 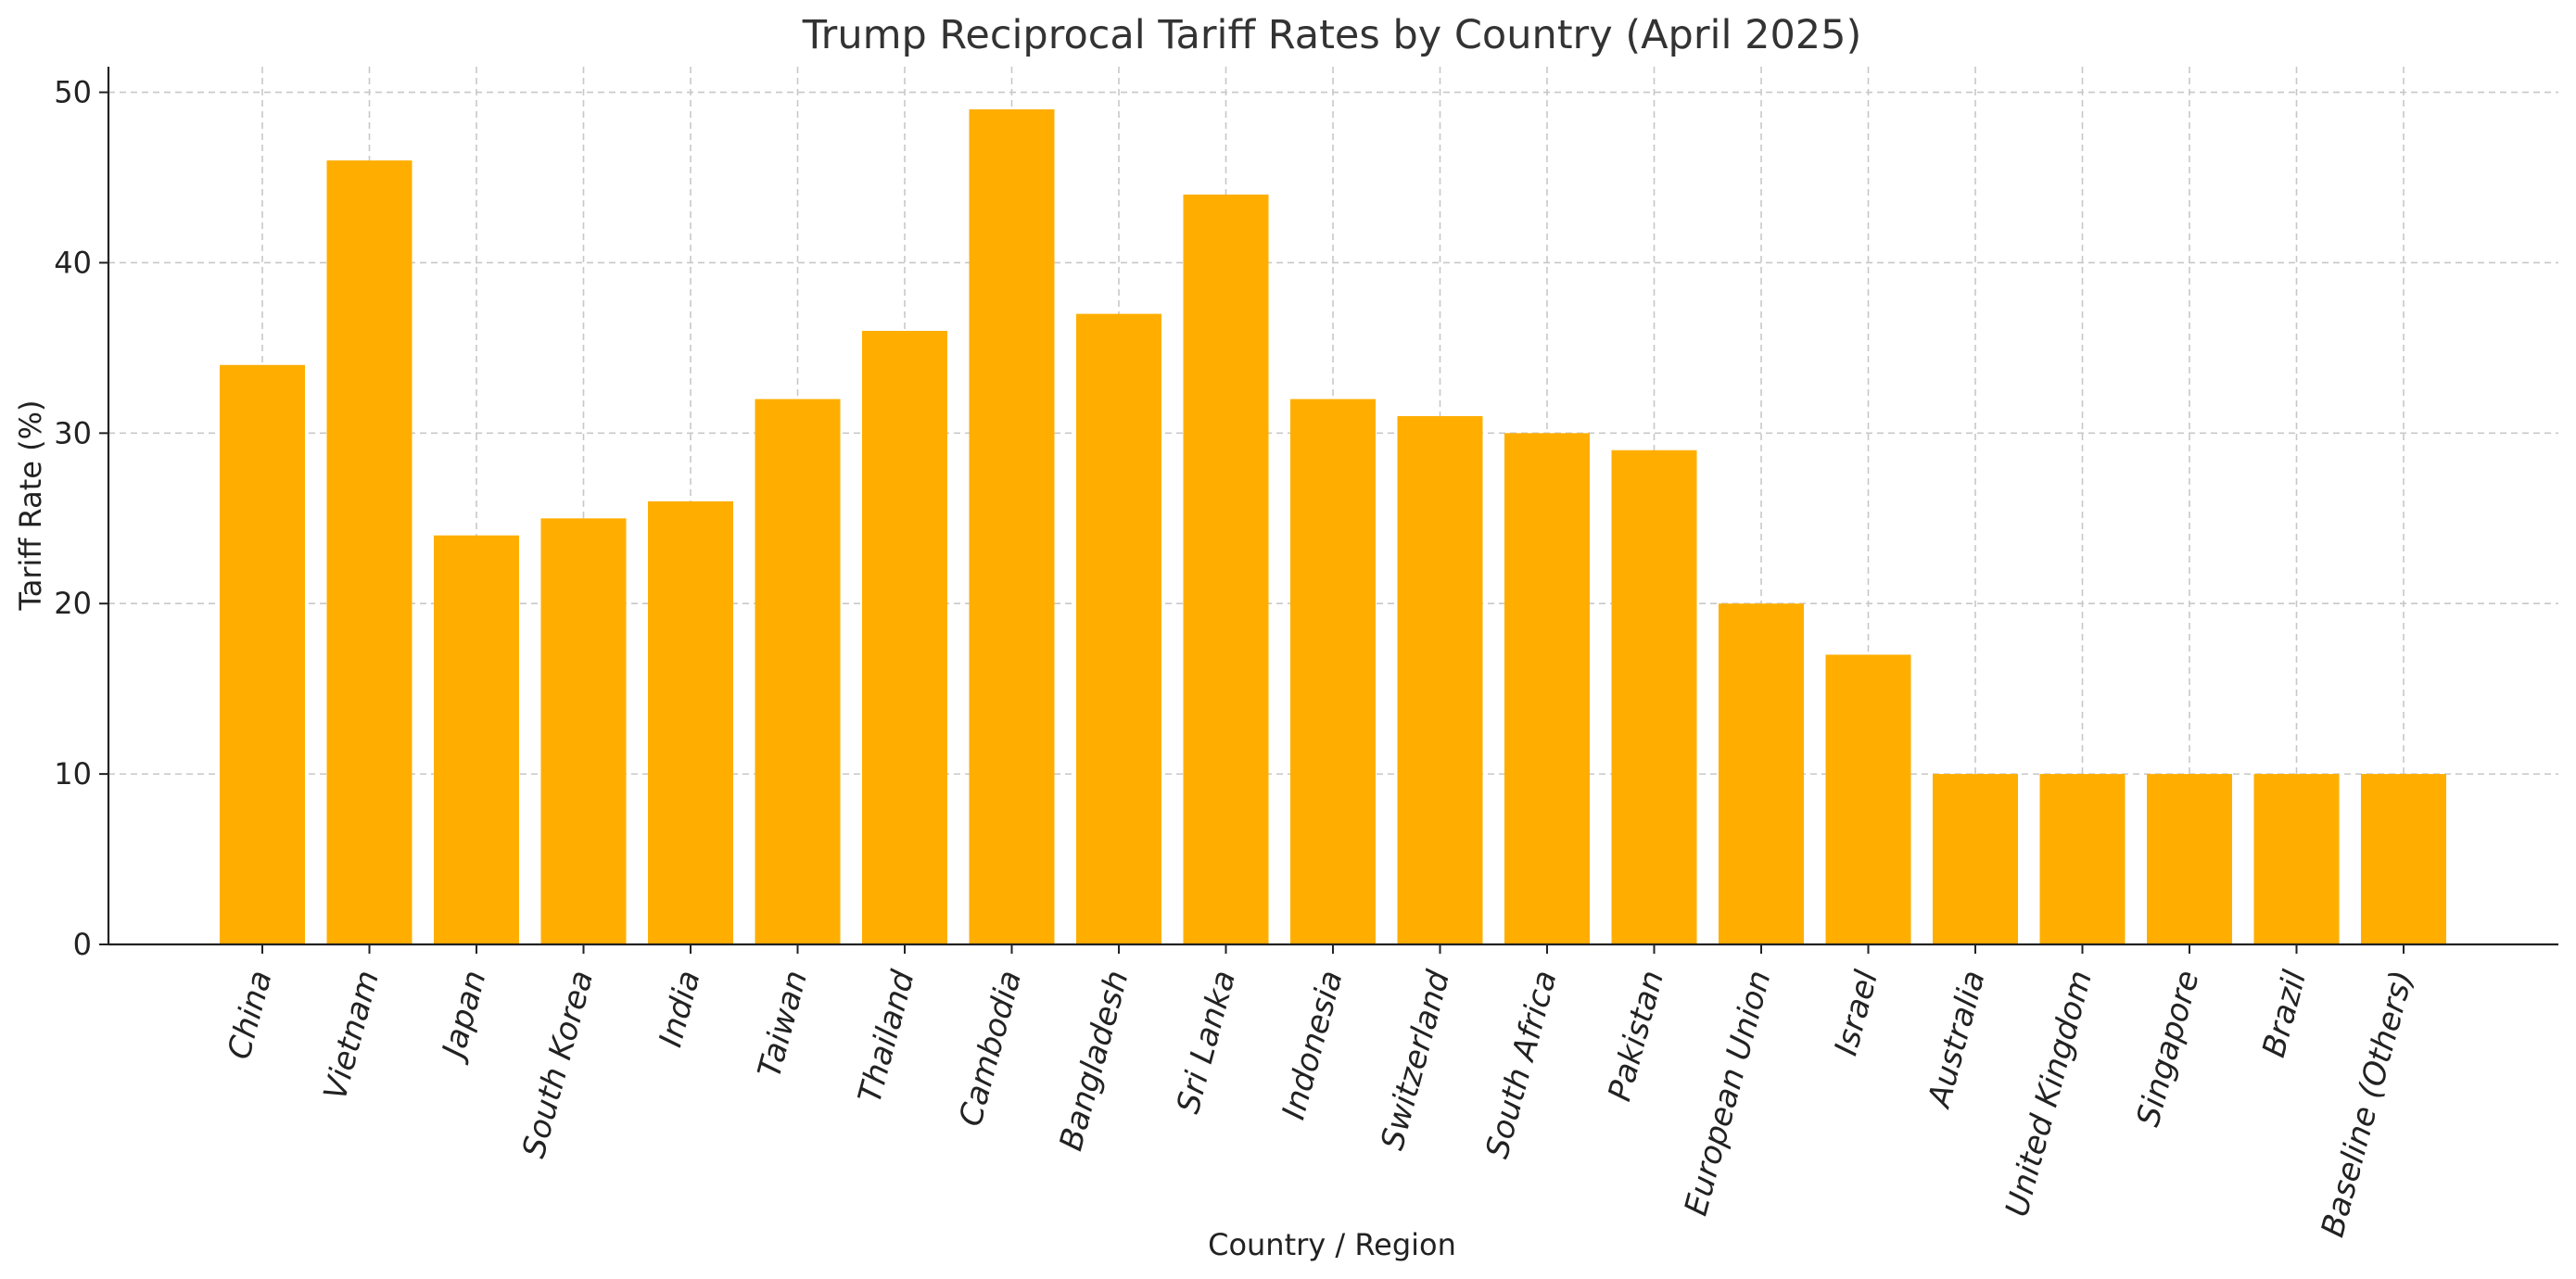 What do you see at coordinates (30, 505) in the screenshot?
I see `y-axis-label: Tariff Rate (%)` at bounding box center [30, 505].